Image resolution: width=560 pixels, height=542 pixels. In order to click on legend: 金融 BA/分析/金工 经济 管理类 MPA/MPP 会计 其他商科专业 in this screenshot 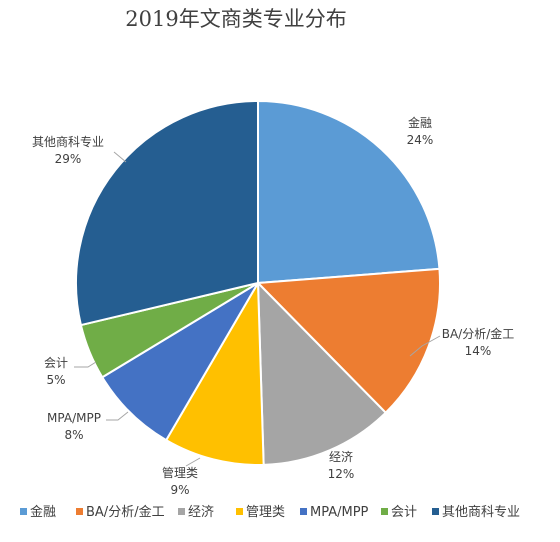, I will do `click(270, 512)`.